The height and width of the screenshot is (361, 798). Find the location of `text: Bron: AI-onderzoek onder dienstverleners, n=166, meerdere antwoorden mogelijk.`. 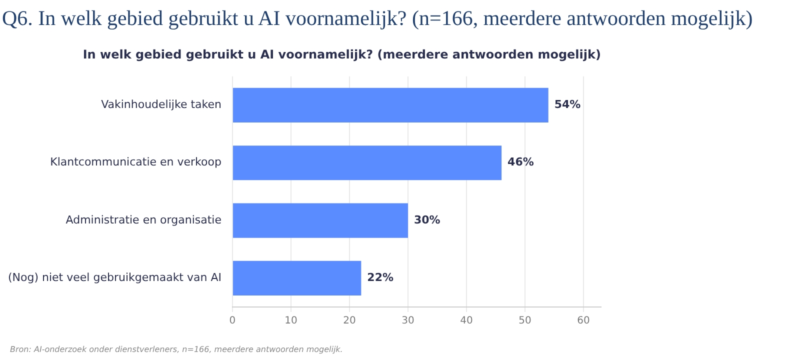

text: Bron: AI-onderzoek onder dienstverleners, n=166, meerdere antwoorden mogelijk. is located at coordinates (176, 349).